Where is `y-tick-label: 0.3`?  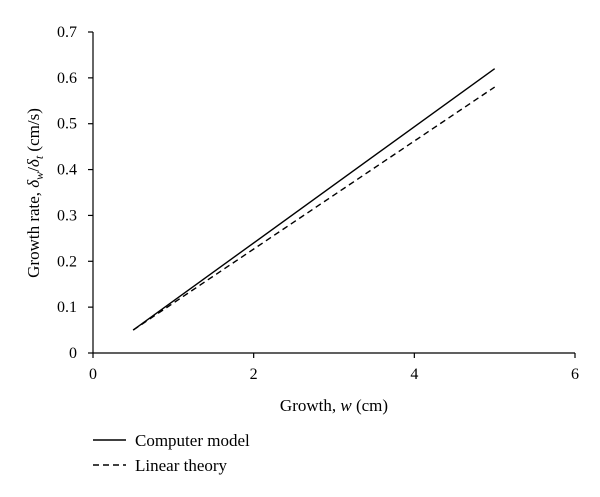
y-tick-label: 0.3 is located at coordinates (67, 215).